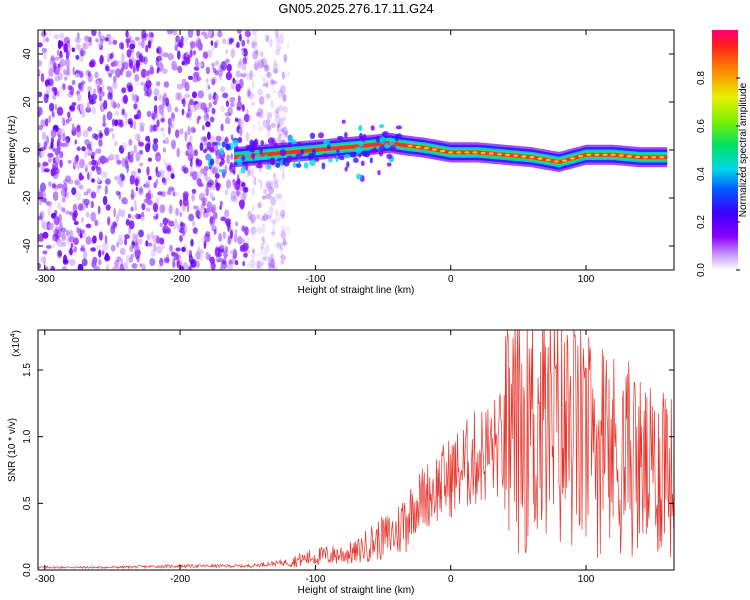 The width and height of the screenshot is (750, 600). Describe the element at coordinates (743, 149) in the screenshot. I see `colorbar-label: Normalized spectral amplitude` at that location.